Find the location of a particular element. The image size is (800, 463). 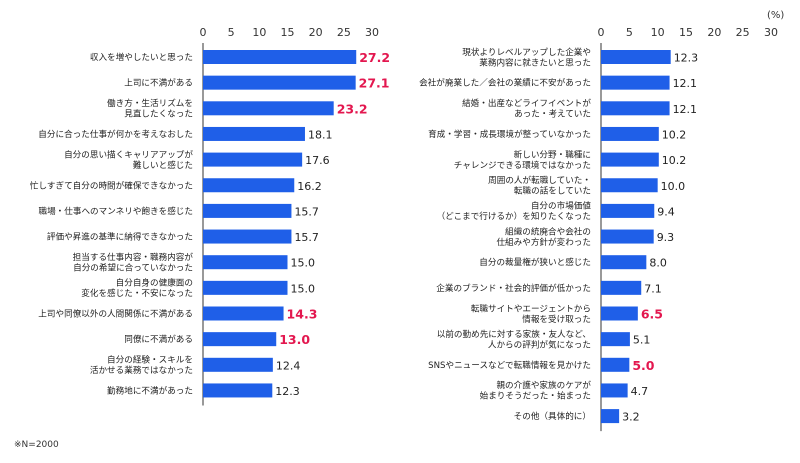

category-label: 自分の裁量権が狭いと感じた is located at coordinates (535, 262).